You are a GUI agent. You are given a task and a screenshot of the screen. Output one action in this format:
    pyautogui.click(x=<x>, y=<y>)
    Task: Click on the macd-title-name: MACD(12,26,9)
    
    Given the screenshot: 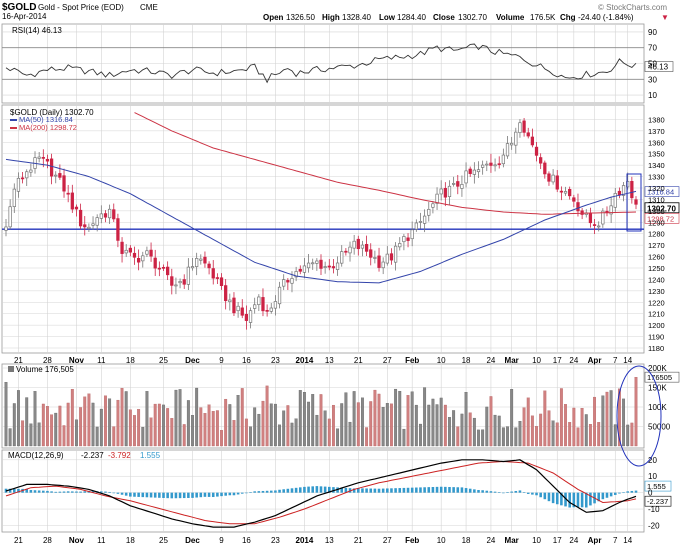 What is the action you would take?
    pyautogui.click(x=36, y=455)
    